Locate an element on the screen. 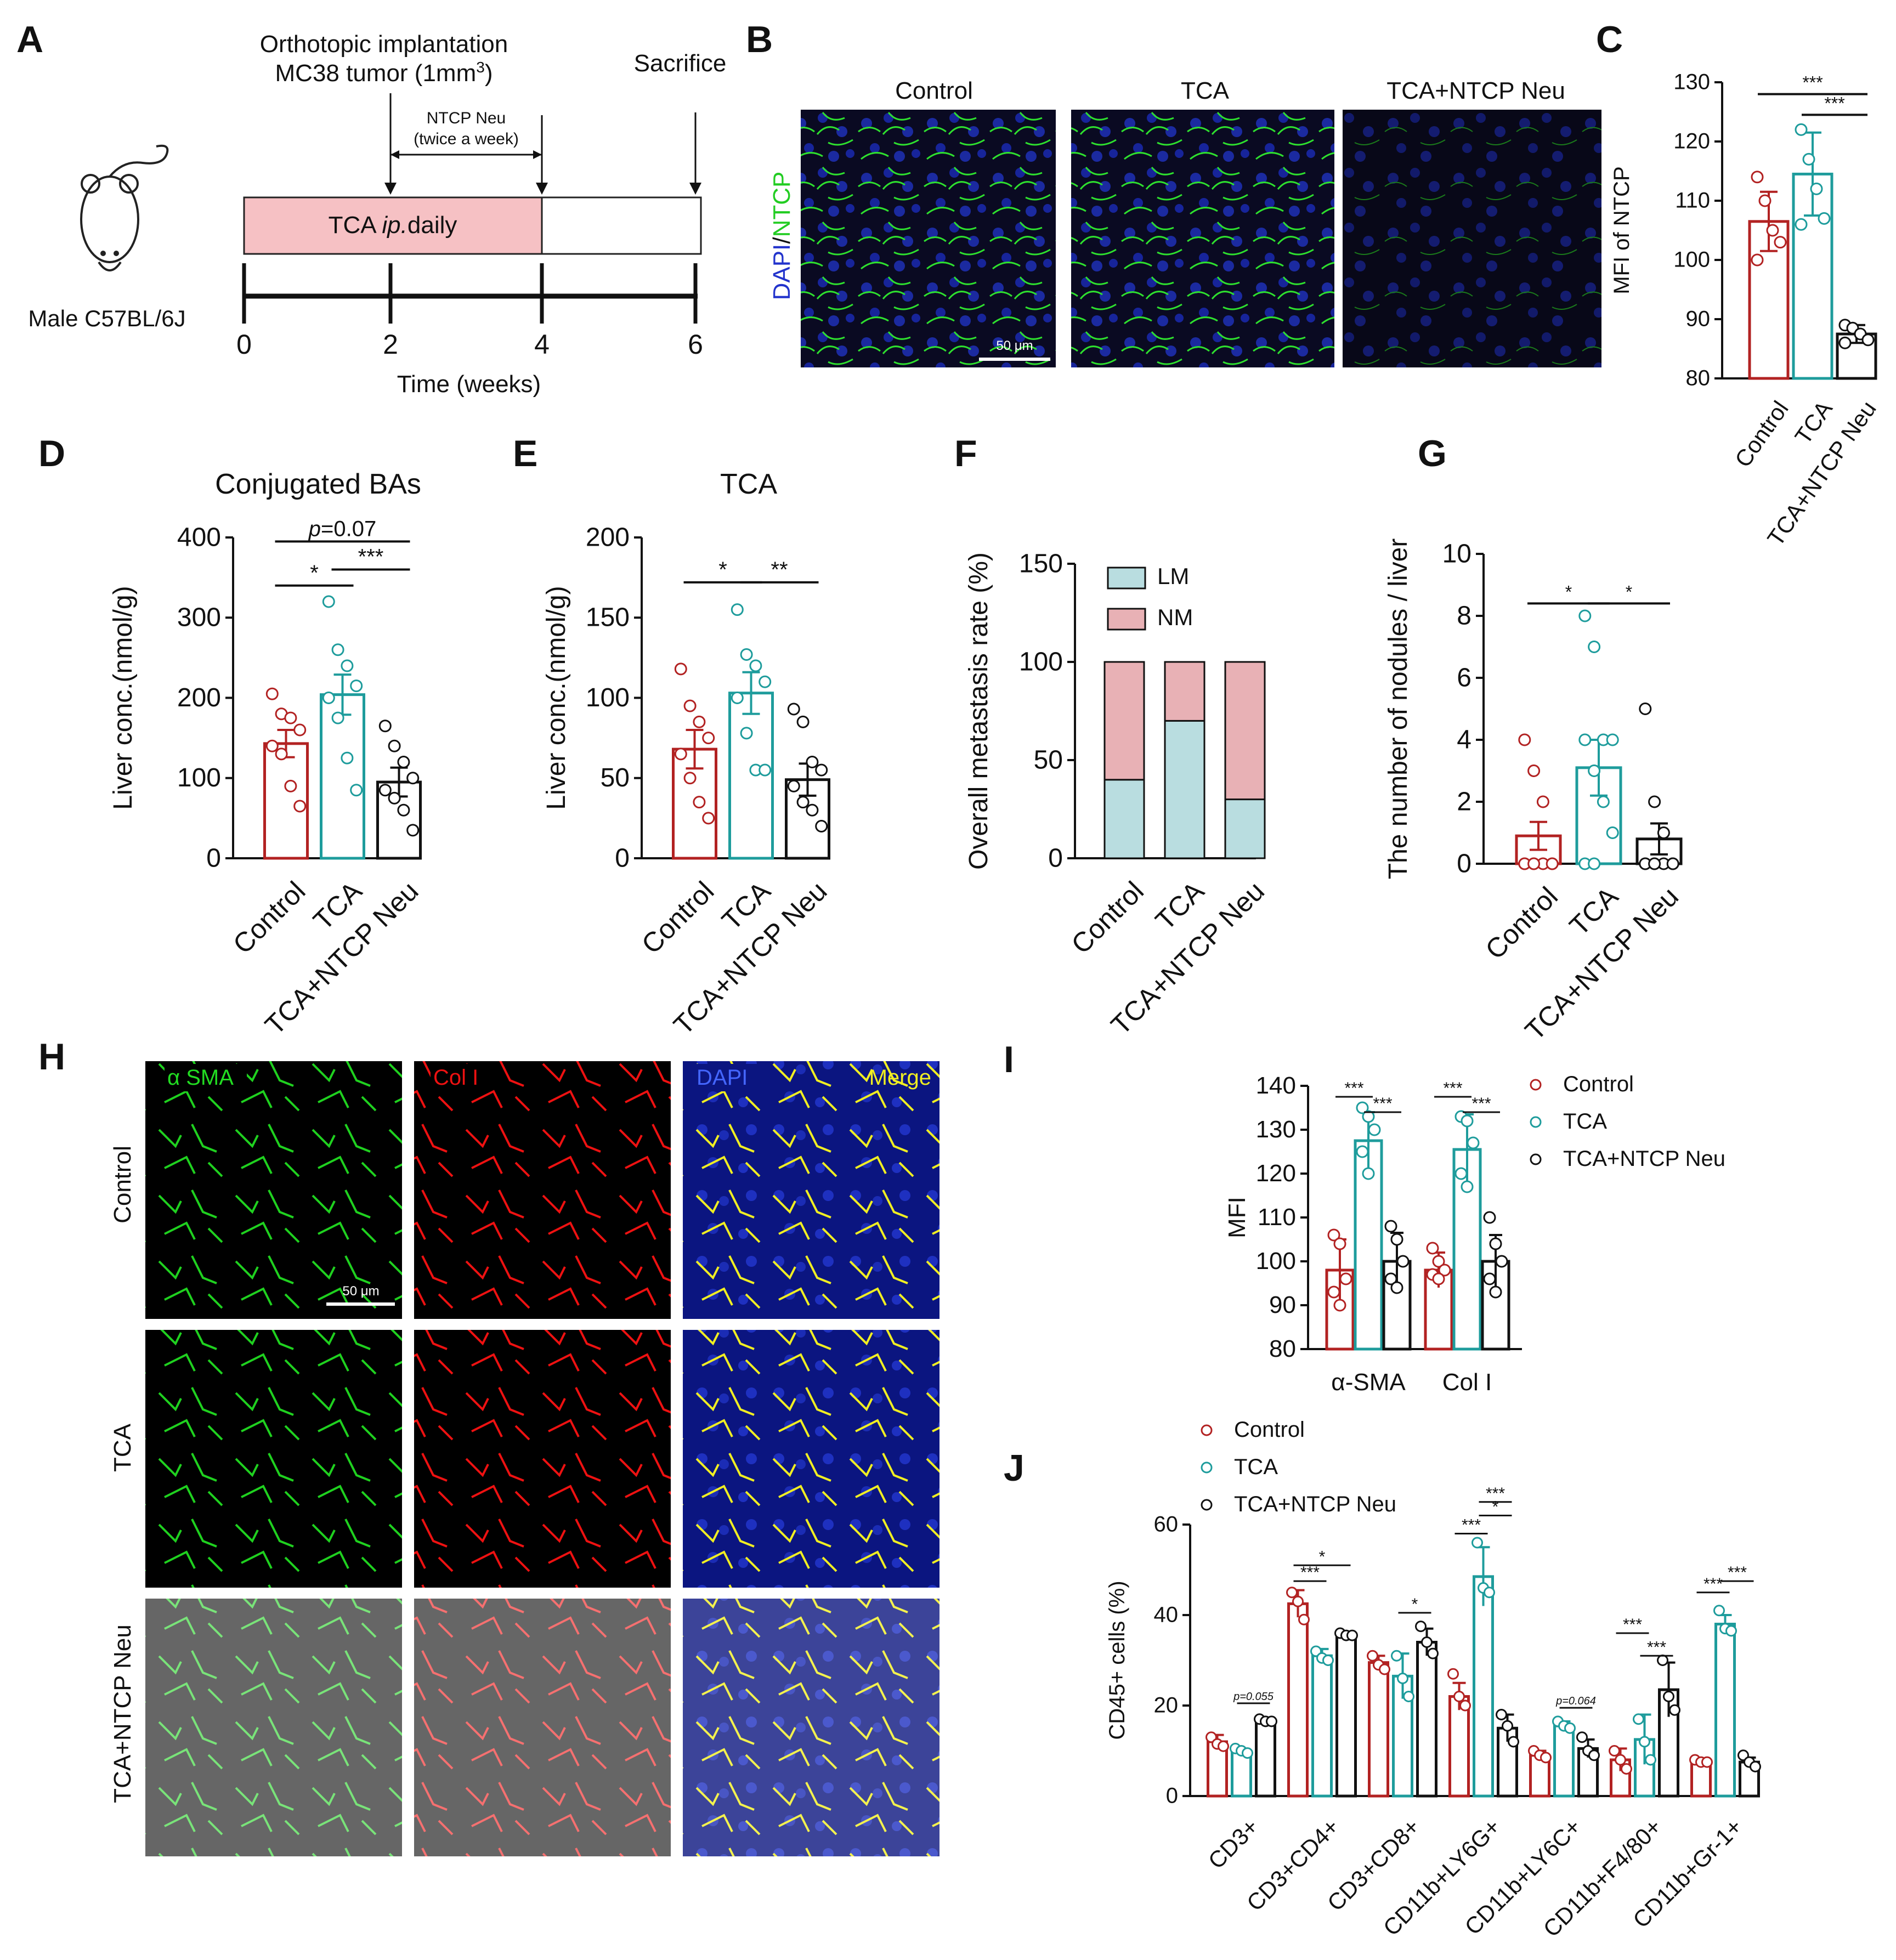  J-legend-marker is located at coordinates (1207, 1467).